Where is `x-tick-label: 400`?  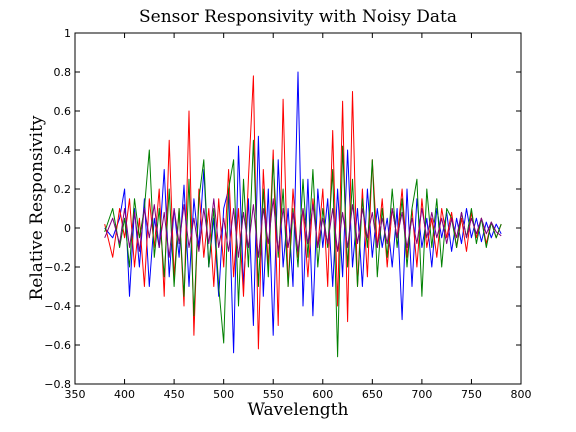 x-tick-label: 400 is located at coordinates (124, 394).